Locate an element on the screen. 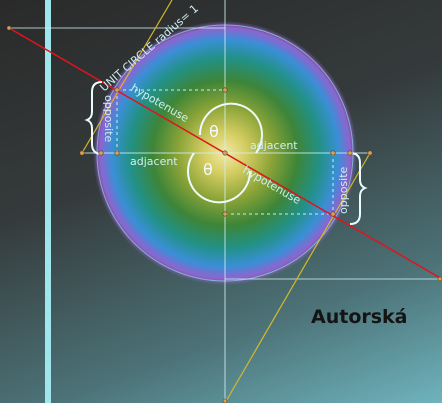  point-left-upper is located at coordinates (101, 153).